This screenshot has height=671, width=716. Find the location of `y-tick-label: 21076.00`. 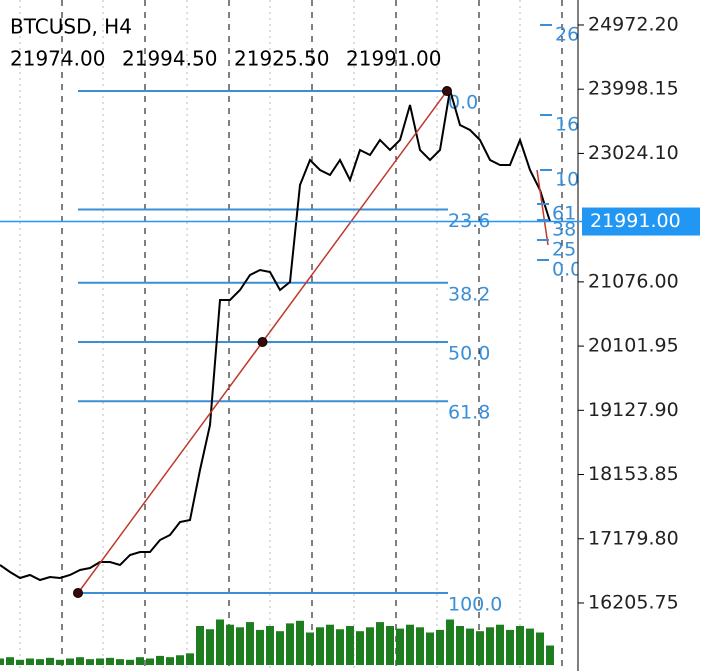

y-tick-label: 21076.00 is located at coordinates (633, 281).